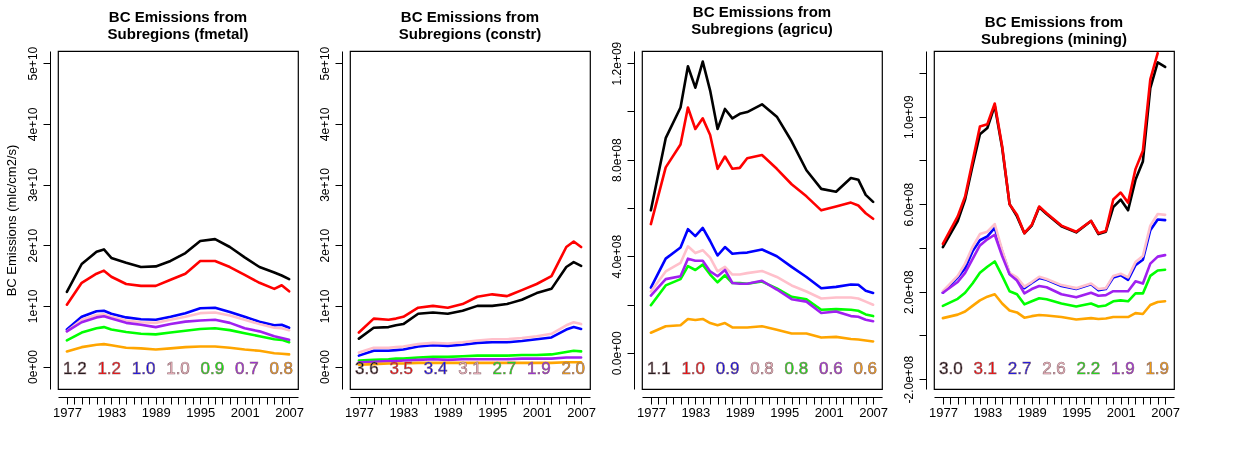 This screenshot has height=469, width=1238. Describe the element at coordinates (11, 220) in the screenshot. I see `y-axis-title: BC Emissions (mlc/cm2/s)` at that location.